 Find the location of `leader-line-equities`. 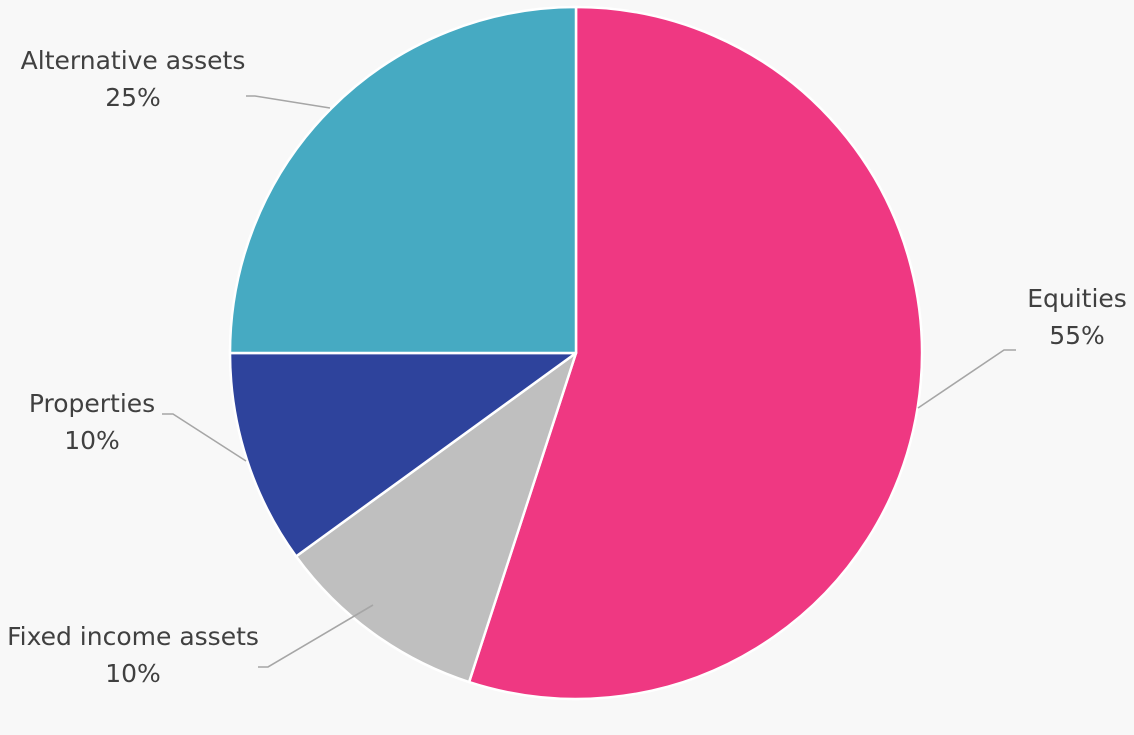

leader-line-equities is located at coordinates (966, 379).